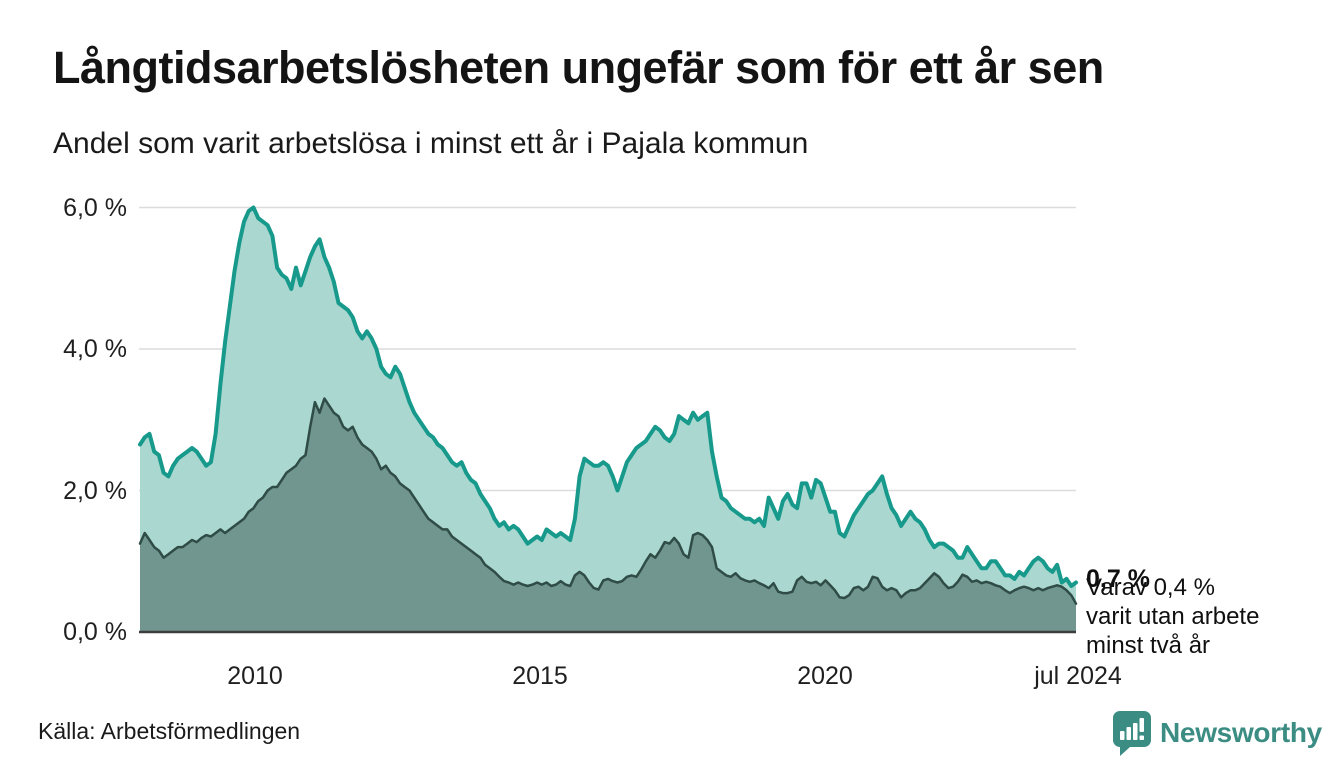 This screenshot has height=780, width=1340. I want to click on x-tick-2010: 2010, so click(255, 676).